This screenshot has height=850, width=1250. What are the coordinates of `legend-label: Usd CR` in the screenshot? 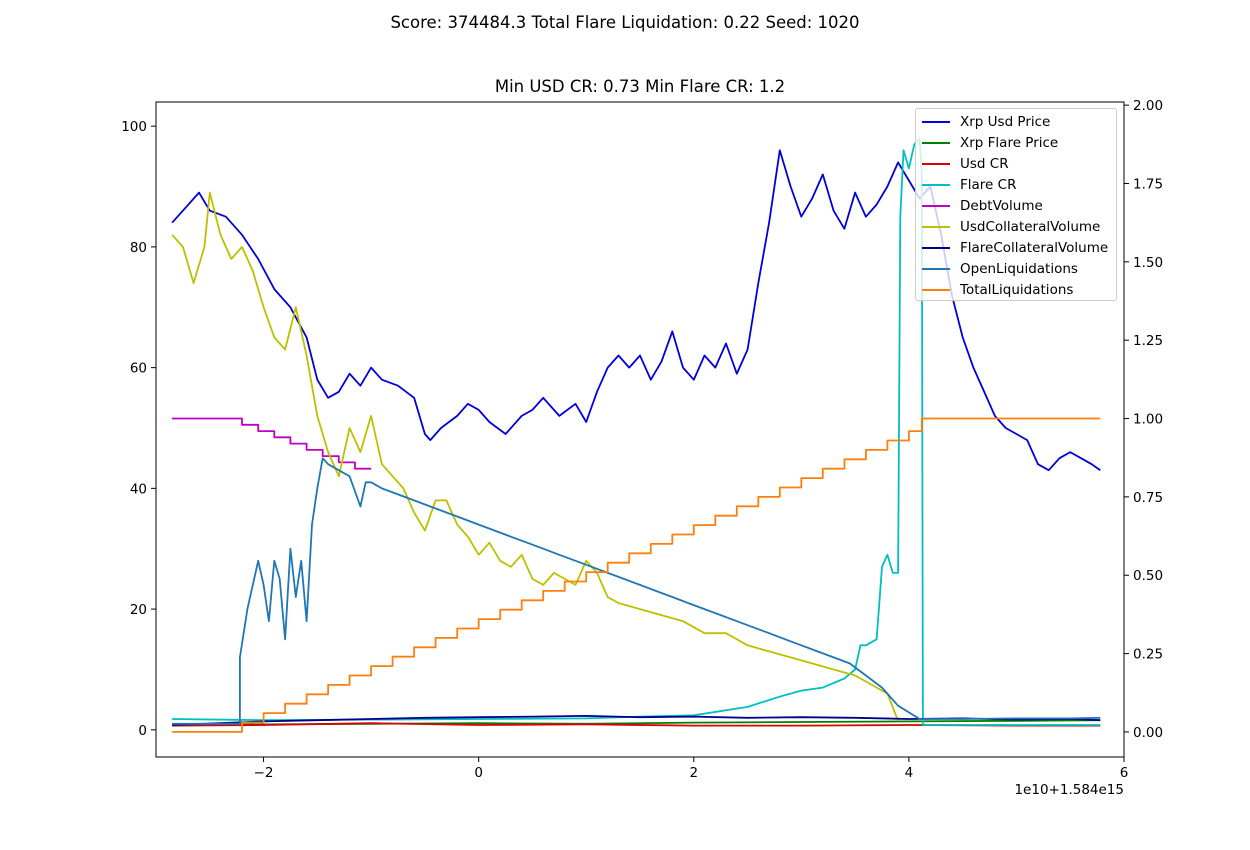 It's located at (984, 163).